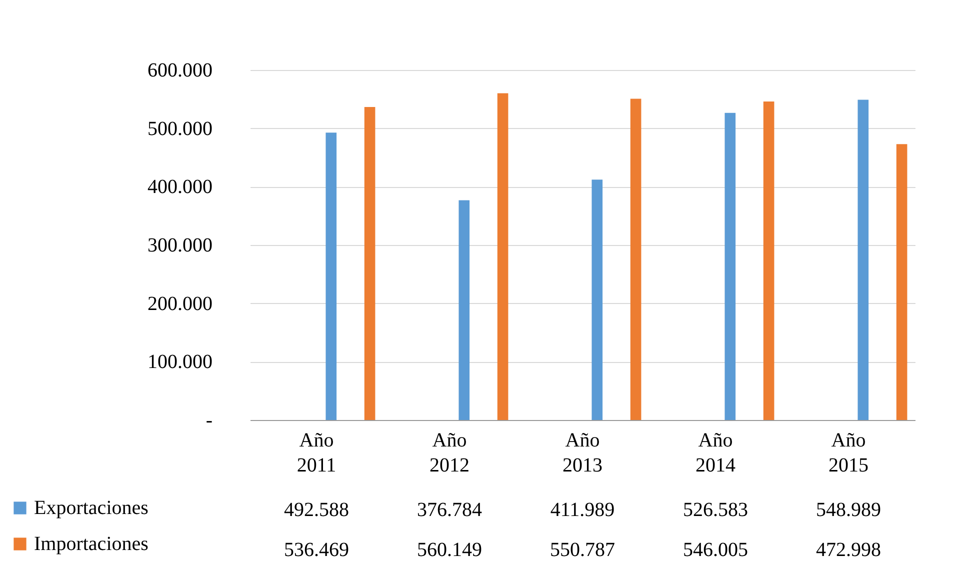  I want to click on y-tick-label: 300.000, so click(180, 245).